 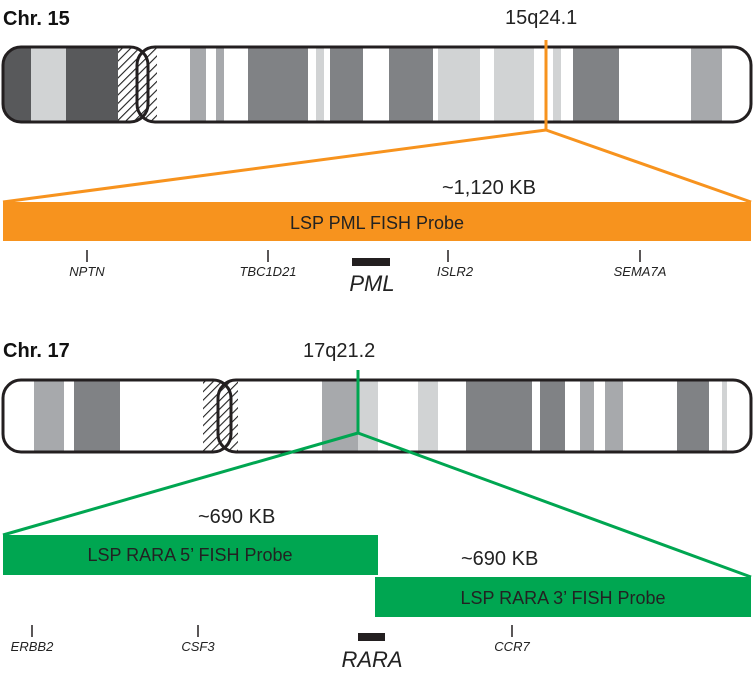 I want to click on chr17-ideogram, so click(x=377, y=416).